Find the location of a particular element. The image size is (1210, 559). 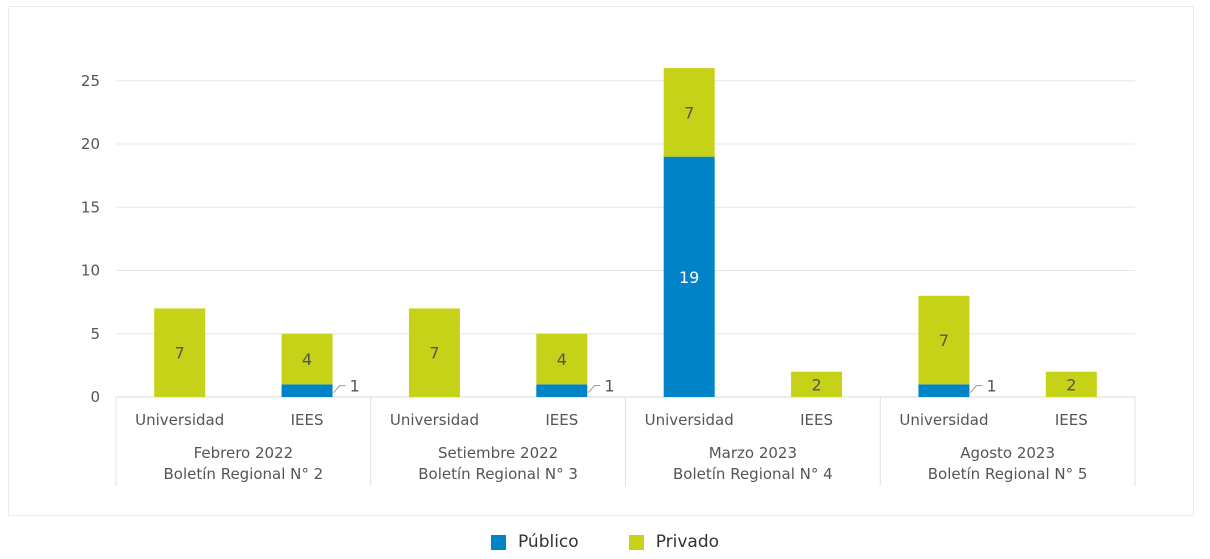

data-label-publico-4: 19 is located at coordinates (689, 277).